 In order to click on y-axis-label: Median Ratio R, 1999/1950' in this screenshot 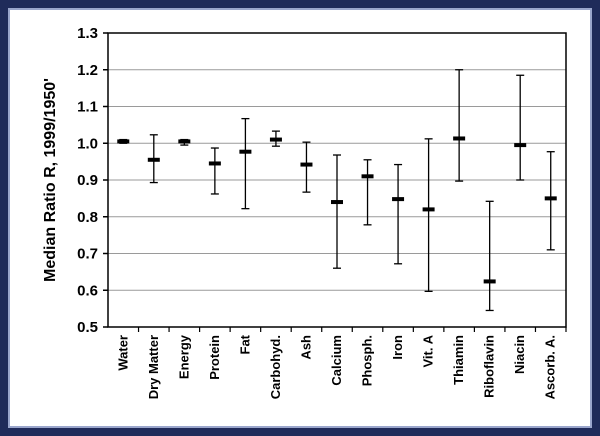, I will do `click(50, 180)`.